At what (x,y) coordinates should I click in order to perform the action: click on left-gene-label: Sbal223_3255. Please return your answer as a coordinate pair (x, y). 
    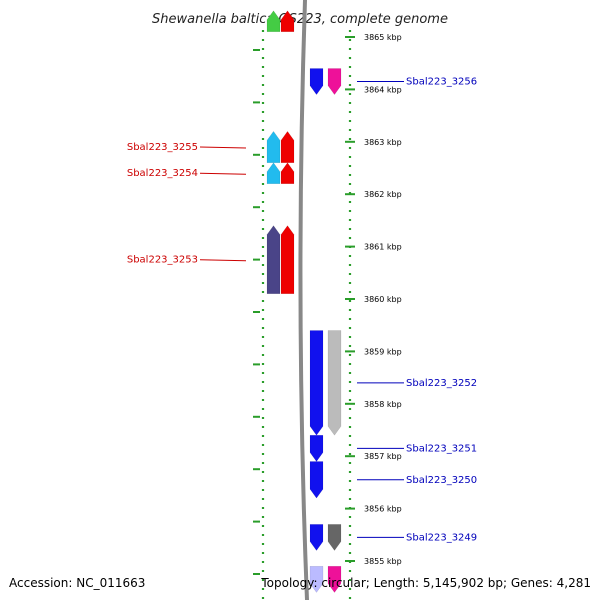
    Looking at the image, I should click on (162, 147).